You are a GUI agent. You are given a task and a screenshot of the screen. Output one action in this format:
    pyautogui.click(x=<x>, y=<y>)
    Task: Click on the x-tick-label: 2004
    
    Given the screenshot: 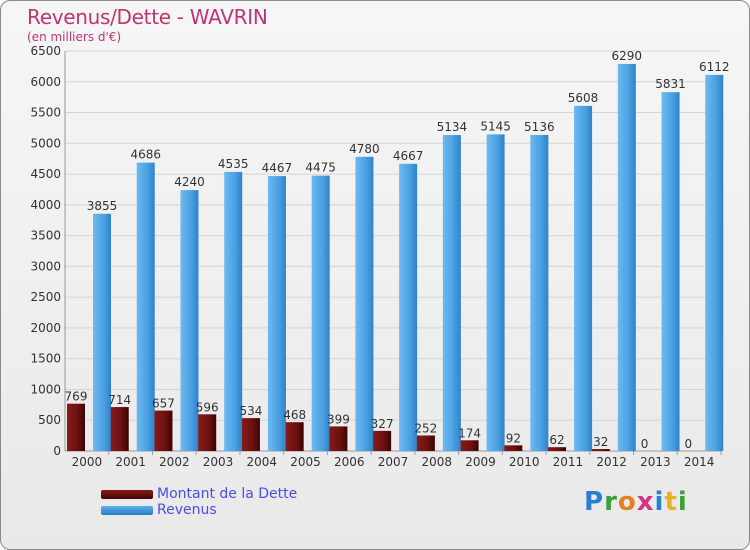 What is the action you would take?
    pyautogui.click(x=262, y=462)
    